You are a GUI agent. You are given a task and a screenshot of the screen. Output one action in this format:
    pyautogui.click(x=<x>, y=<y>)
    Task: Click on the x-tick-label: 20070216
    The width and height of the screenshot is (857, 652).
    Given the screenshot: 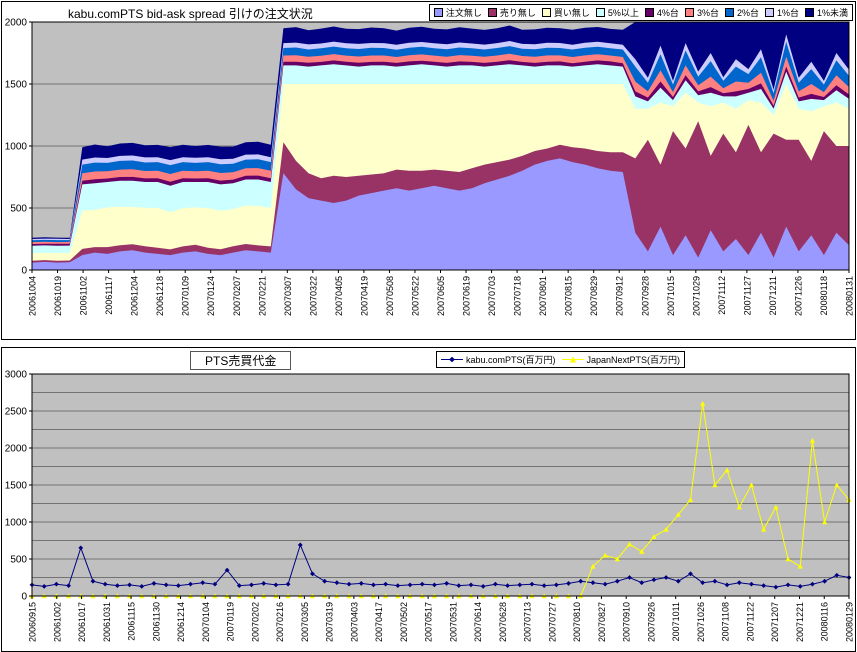 What is the action you would take?
    pyautogui.click(x=280, y=622)
    